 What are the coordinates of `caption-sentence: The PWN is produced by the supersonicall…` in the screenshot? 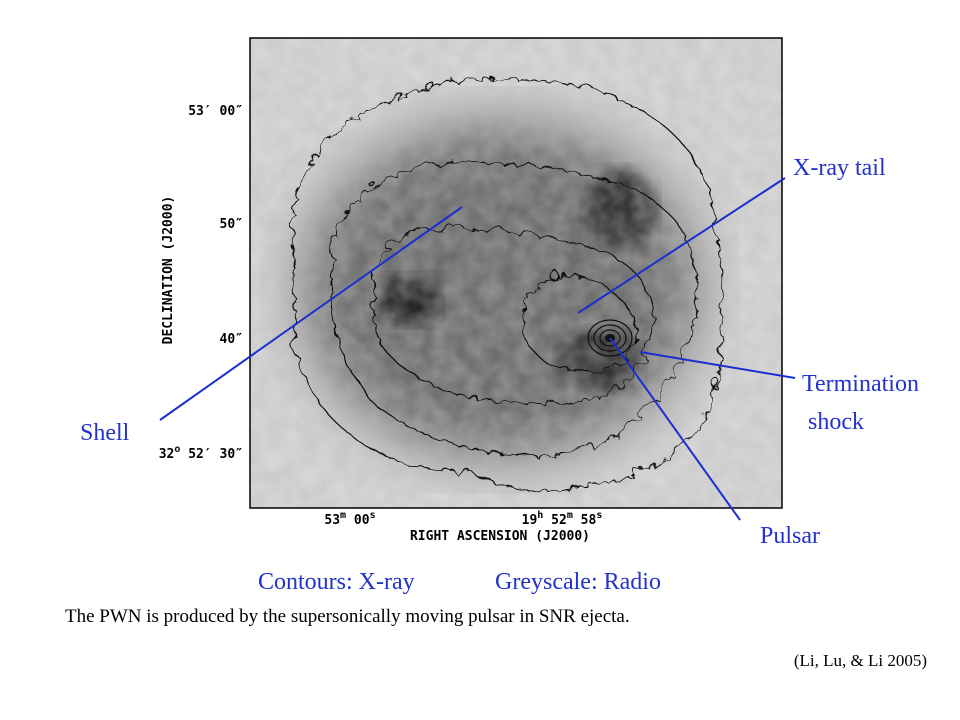 It's located at (347, 616).